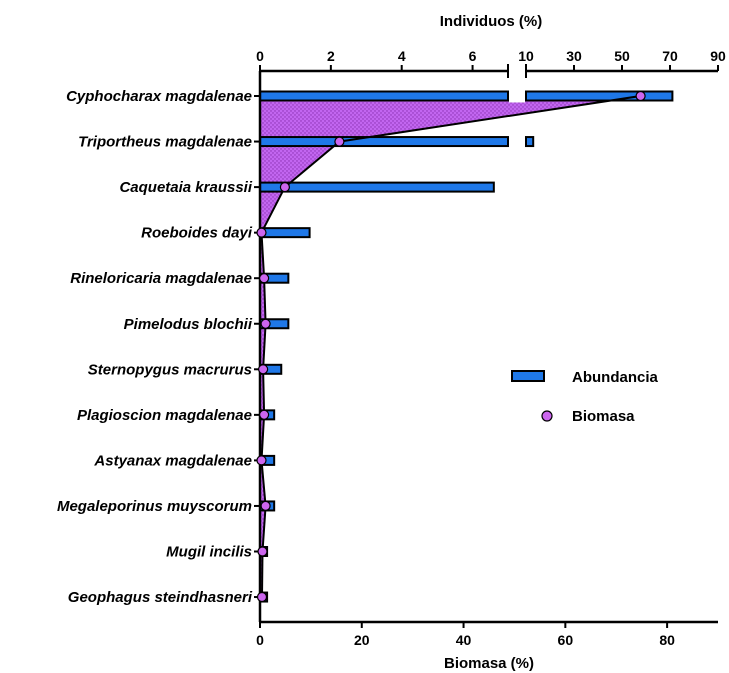 This screenshot has width=729, height=673. I want to click on top-axis-tick-label: 10, so click(526, 56).